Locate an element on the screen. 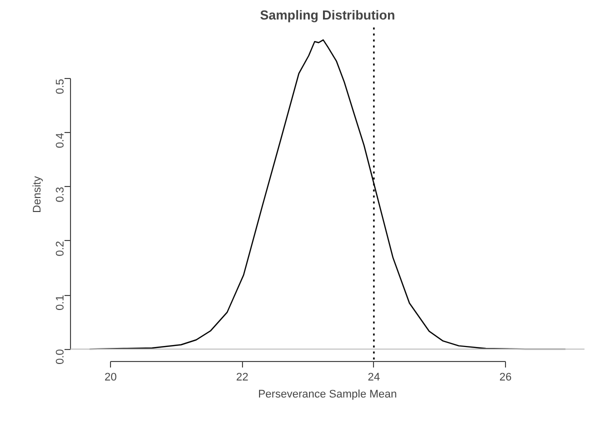 The image size is (594, 421). x-tick-label: 22 is located at coordinates (242, 378).